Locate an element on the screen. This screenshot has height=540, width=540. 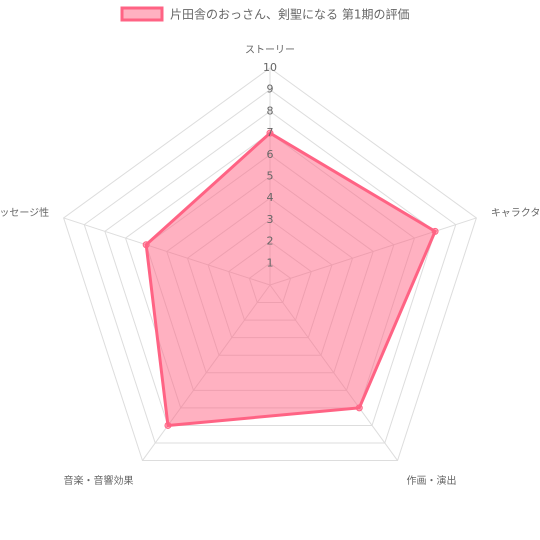
tick-label: 4 is located at coordinates (270, 197).